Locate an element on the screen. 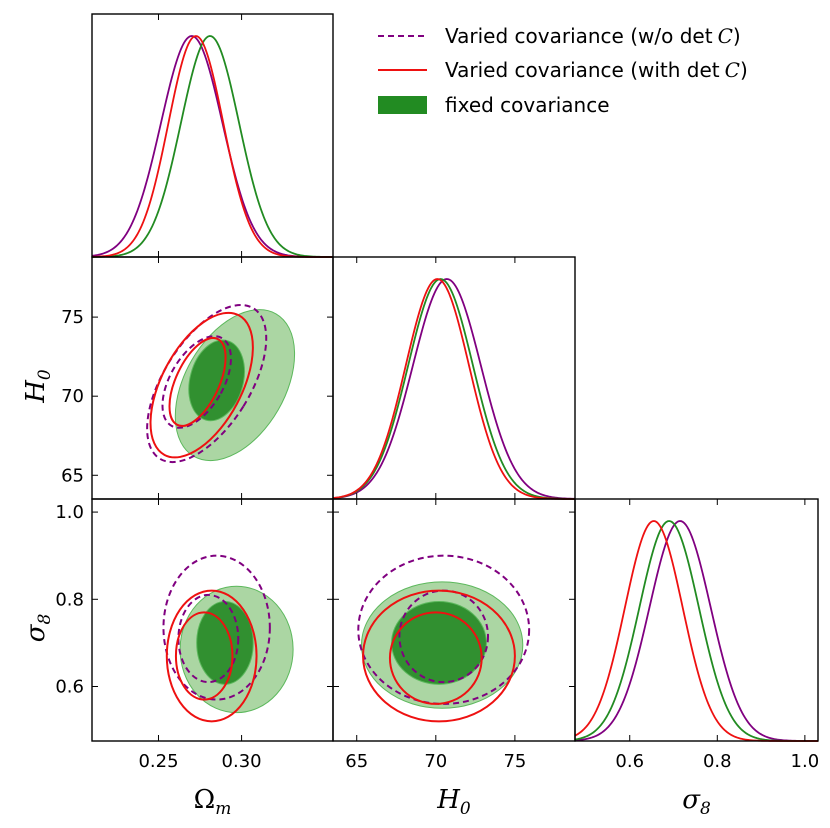 This screenshot has width=830, height=828. marginal-curve-h0-varied-nodet is located at coordinates (454, 389).